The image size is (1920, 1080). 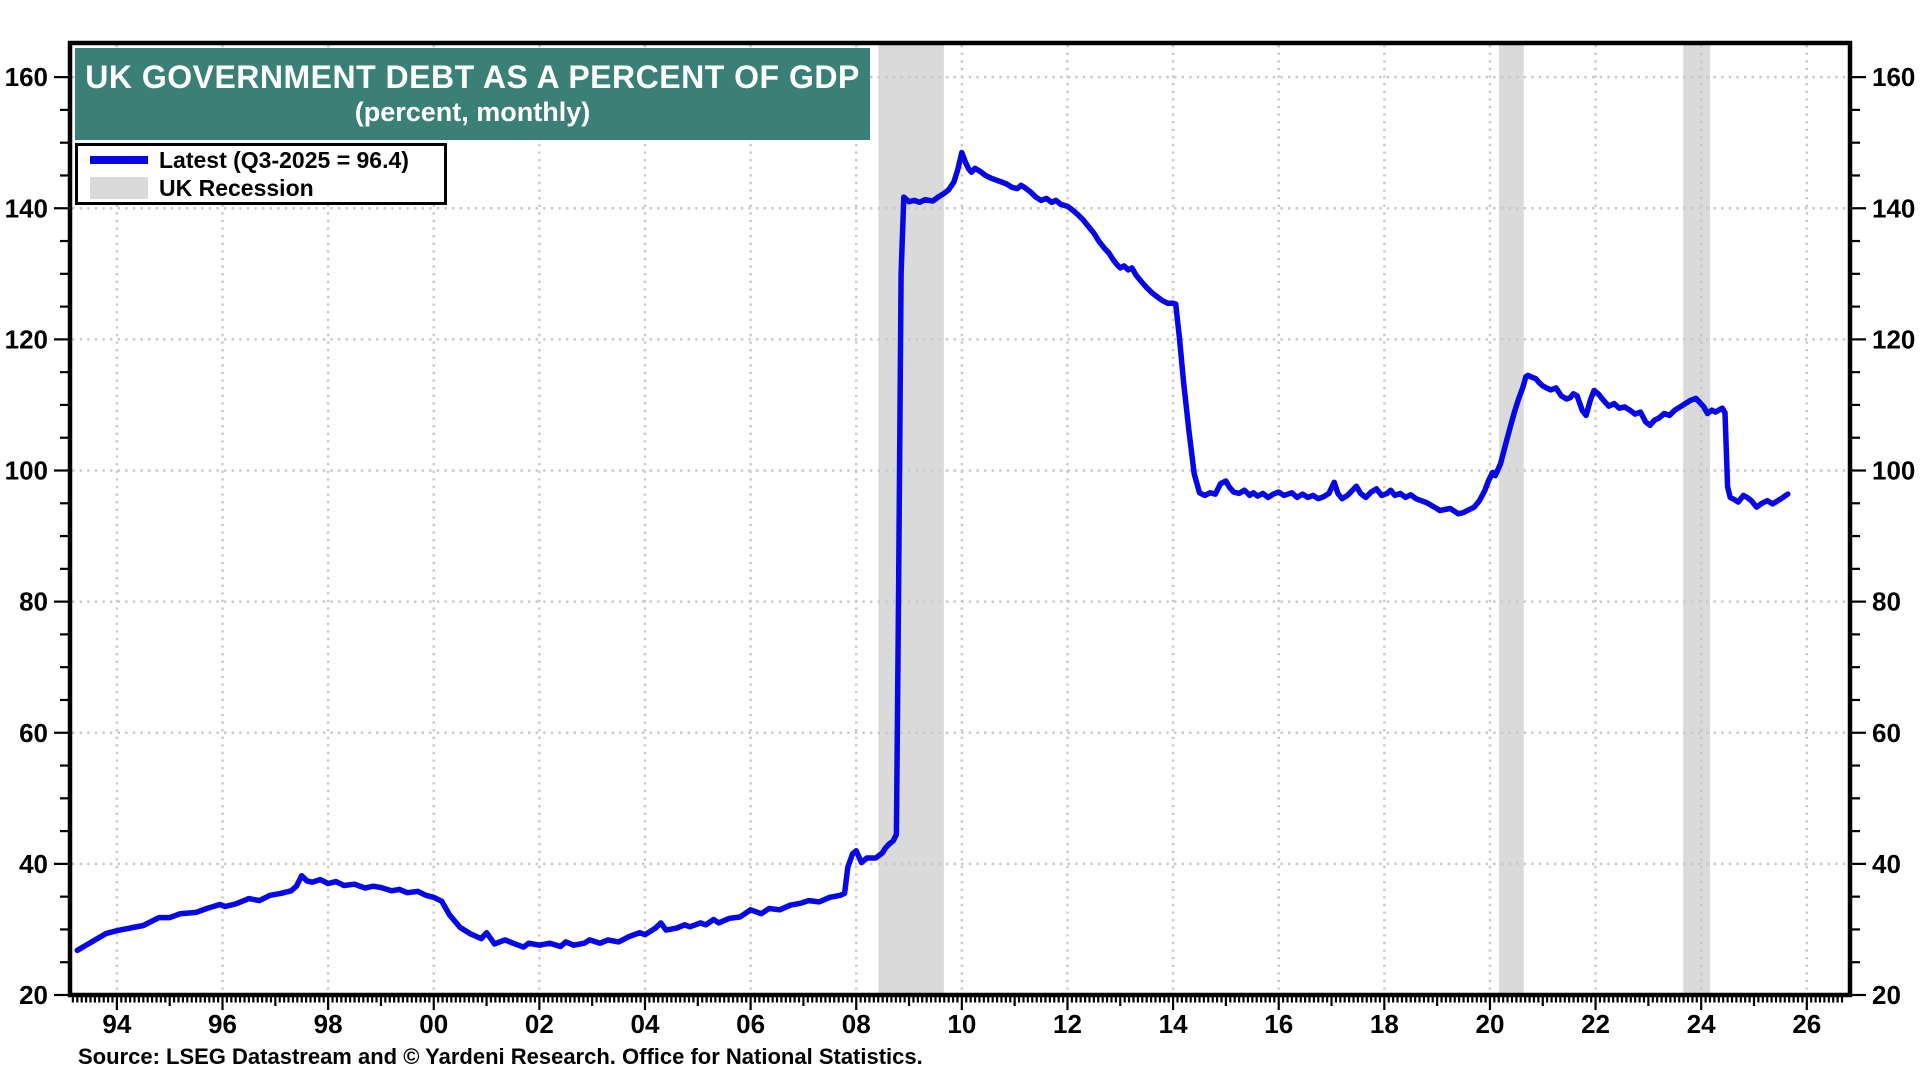 What do you see at coordinates (1067, 1024) in the screenshot?
I see `x-tick-label: 12` at bounding box center [1067, 1024].